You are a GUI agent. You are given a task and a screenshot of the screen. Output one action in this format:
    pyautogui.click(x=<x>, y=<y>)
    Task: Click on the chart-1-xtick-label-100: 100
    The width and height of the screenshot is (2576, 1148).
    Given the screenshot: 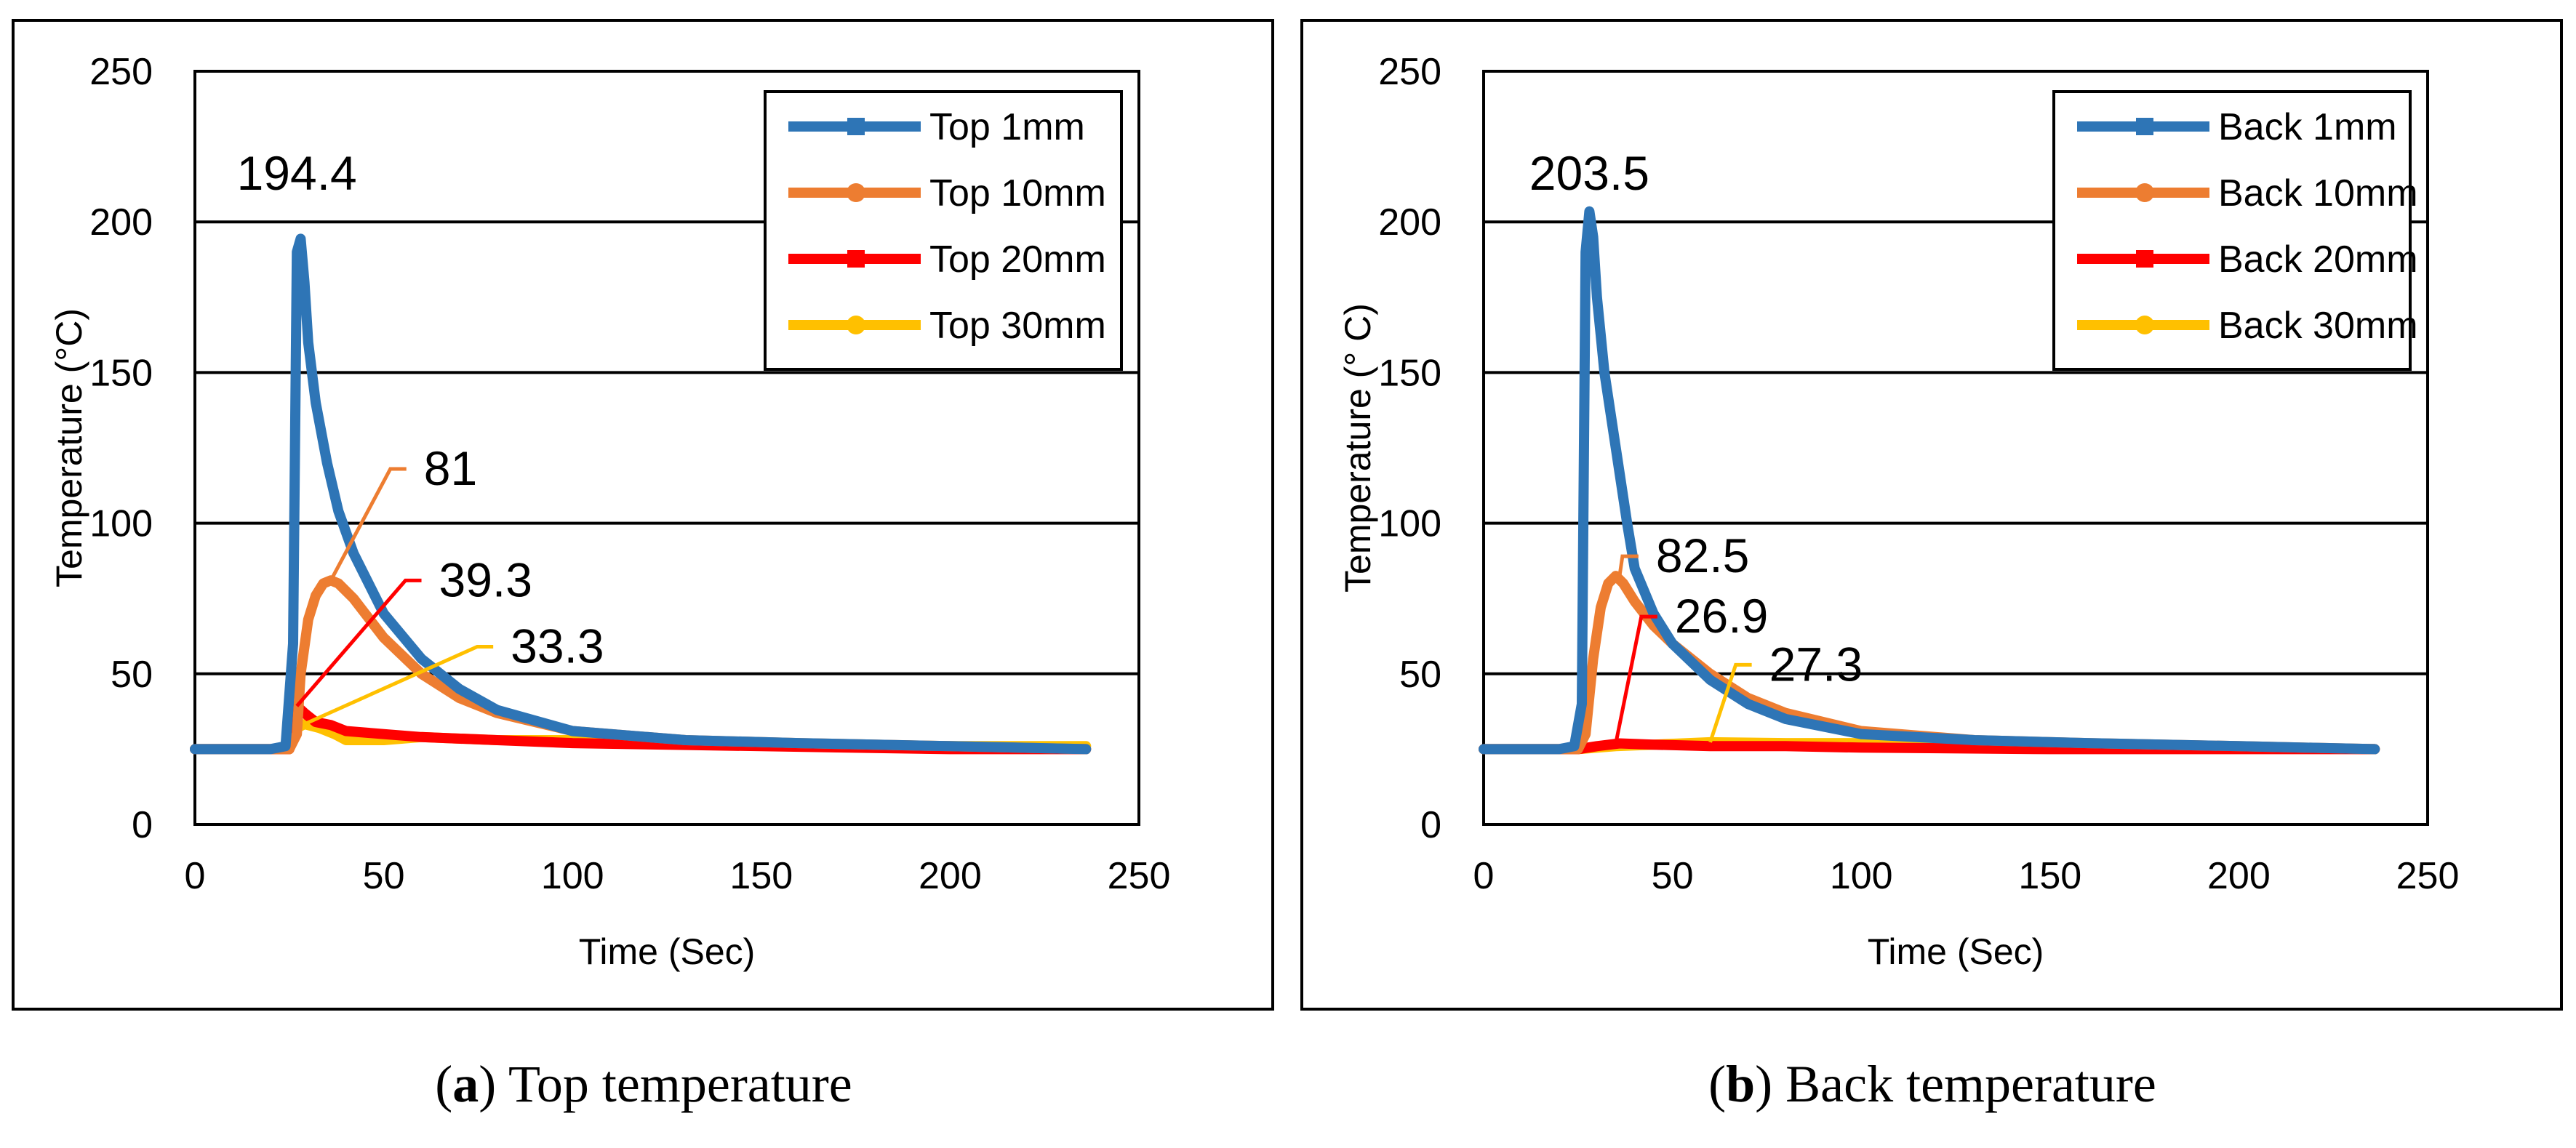 What is the action you would take?
    pyautogui.click(x=1861, y=876)
    